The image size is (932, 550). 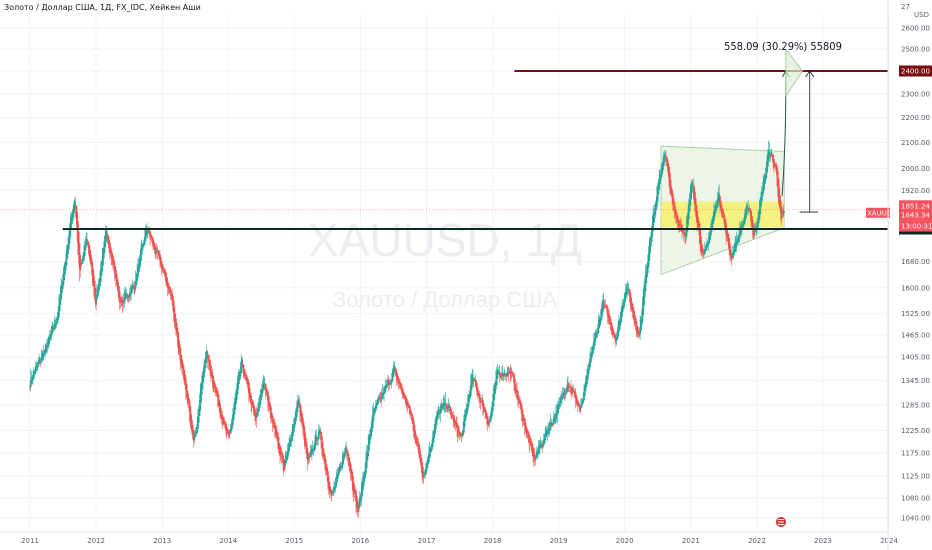 I want to click on close-price-tag, so click(x=915, y=215).